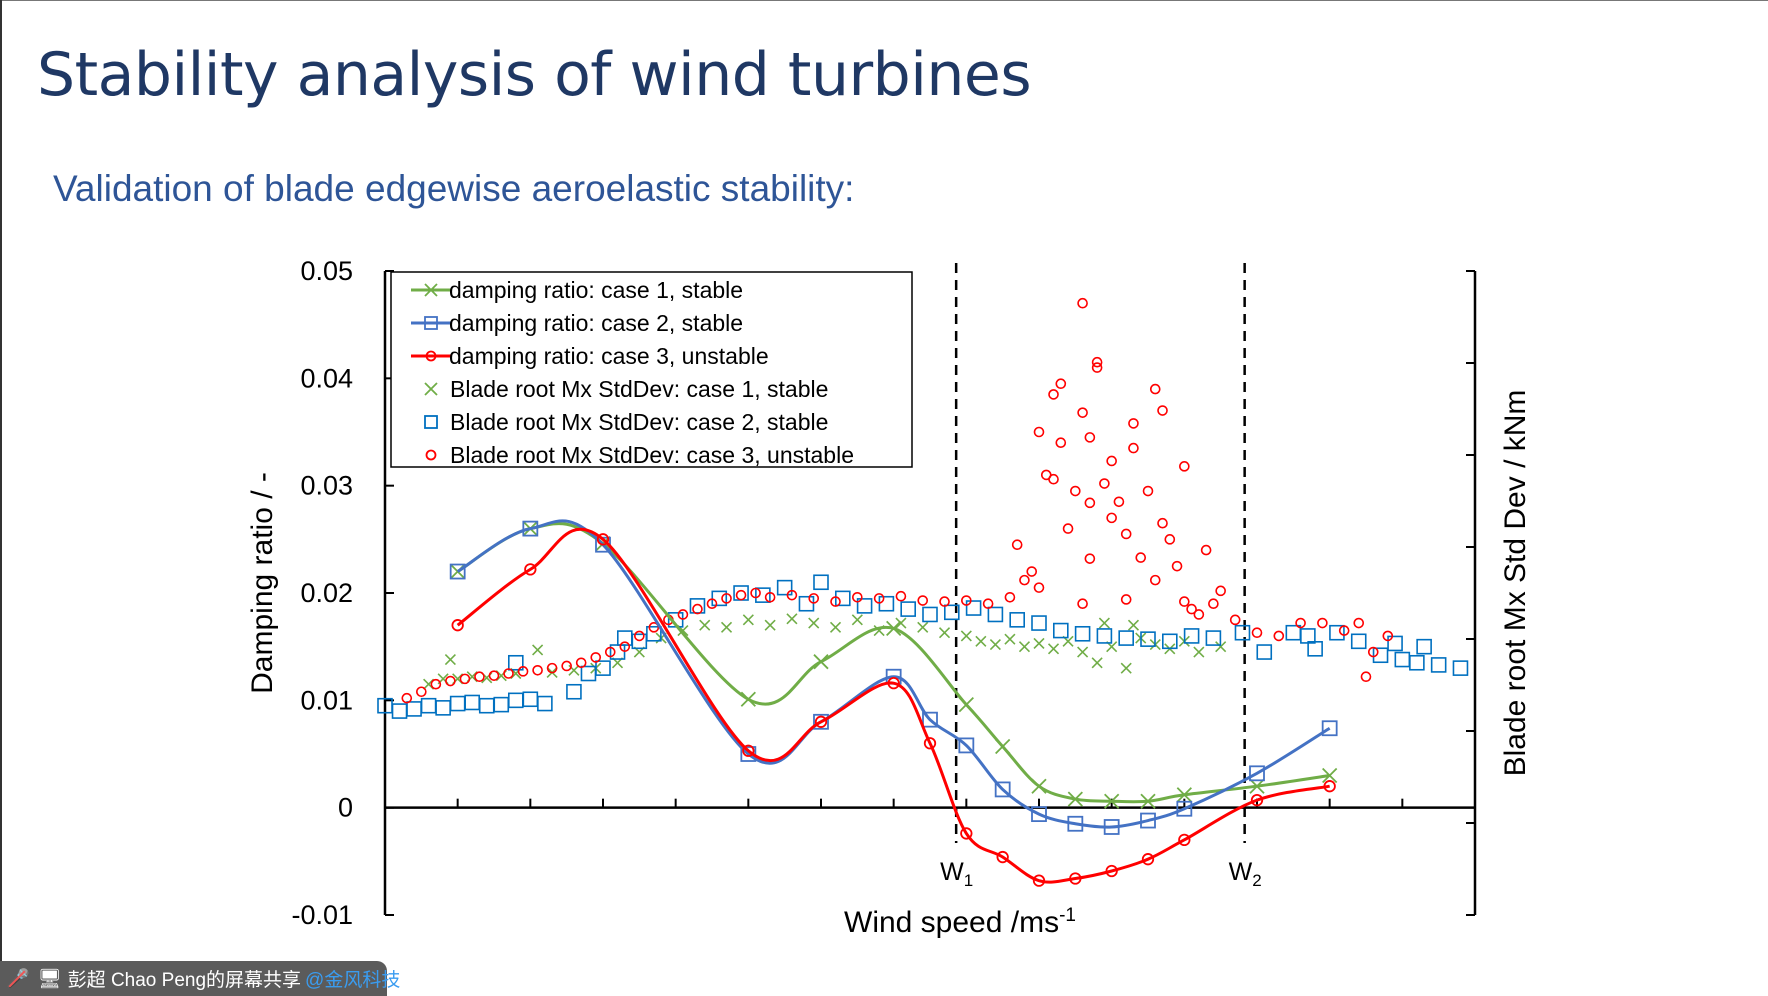 This screenshot has width=1768, height=996. What do you see at coordinates (639, 389) in the screenshot?
I see `legend-entry: Blade root Mx StdDev: case 1, stable` at bounding box center [639, 389].